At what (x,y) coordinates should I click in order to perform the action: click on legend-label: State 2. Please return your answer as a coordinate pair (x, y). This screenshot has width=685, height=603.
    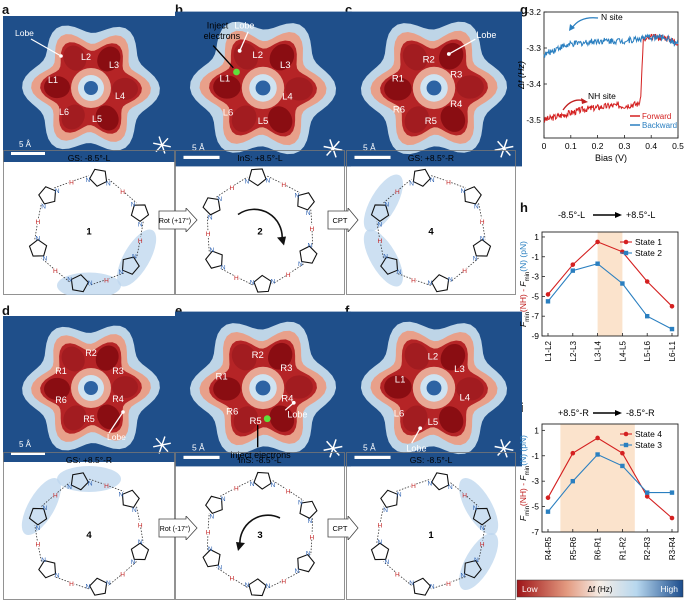
    Looking at the image, I should click on (648, 253).